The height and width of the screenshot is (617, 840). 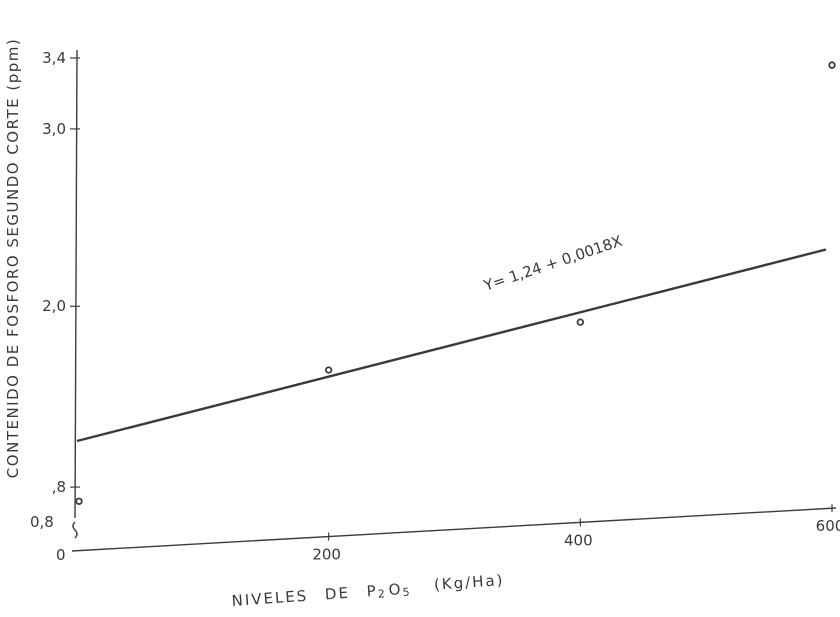 I want to click on x-label-sub-2: 2, so click(x=382, y=594).